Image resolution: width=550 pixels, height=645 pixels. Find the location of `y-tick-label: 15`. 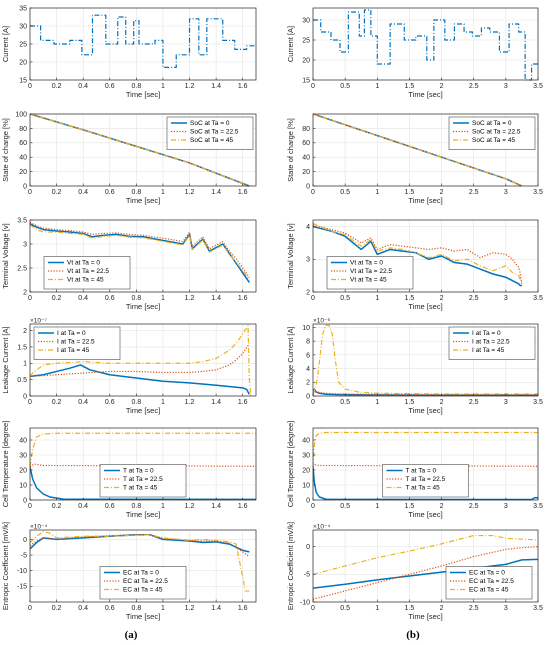

y-tick-label: 15 is located at coordinates (306, 80).